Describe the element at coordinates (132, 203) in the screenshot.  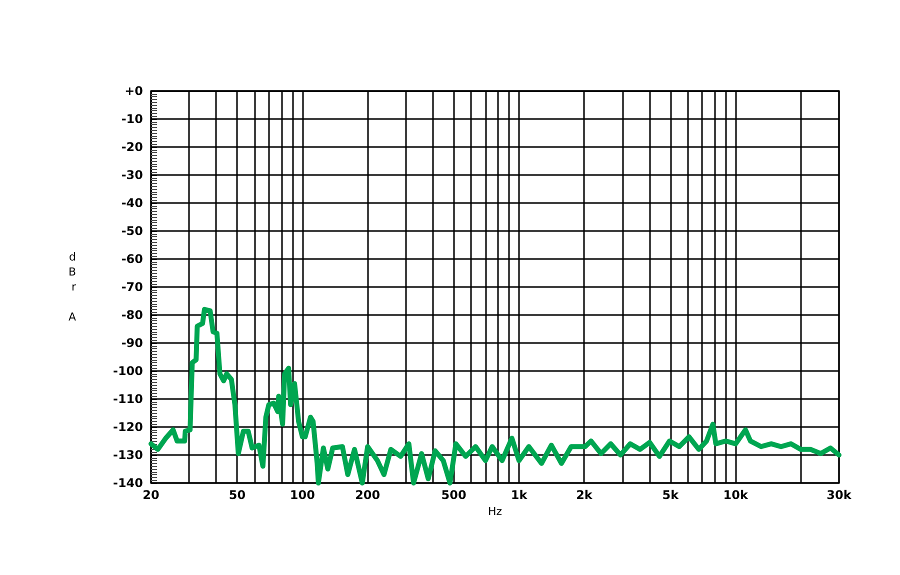
I see `y-tick-label: -40` at that location.